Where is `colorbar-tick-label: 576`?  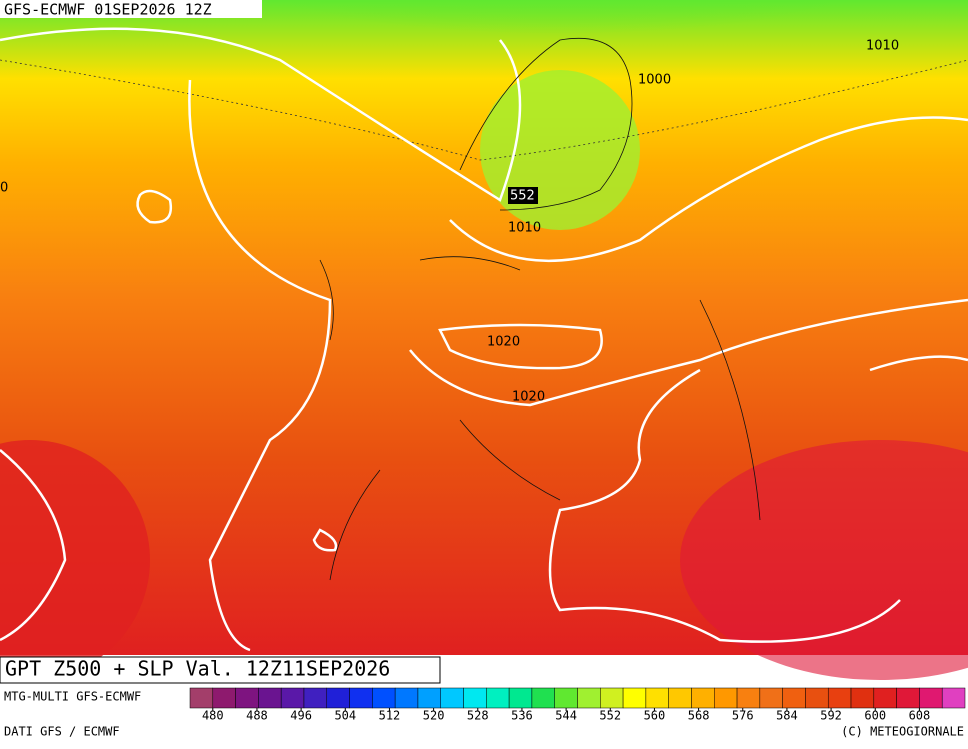
colorbar-tick-label: 576 is located at coordinates (743, 716).